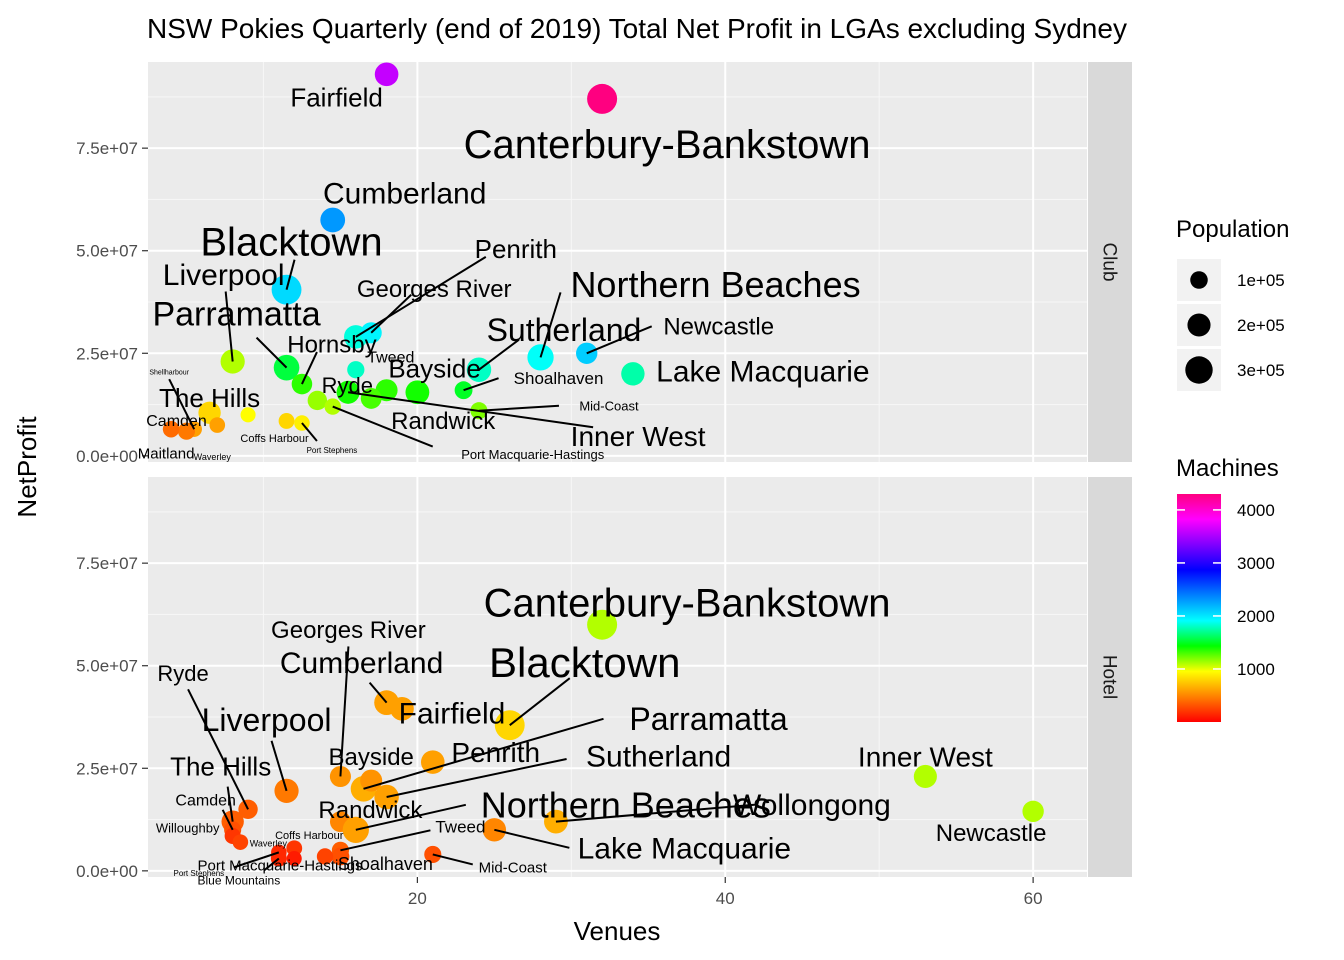  What do you see at coordinates (495, 752) in the screenshot?
I see `point-label: Penrith` at bounding box center [495, 752].